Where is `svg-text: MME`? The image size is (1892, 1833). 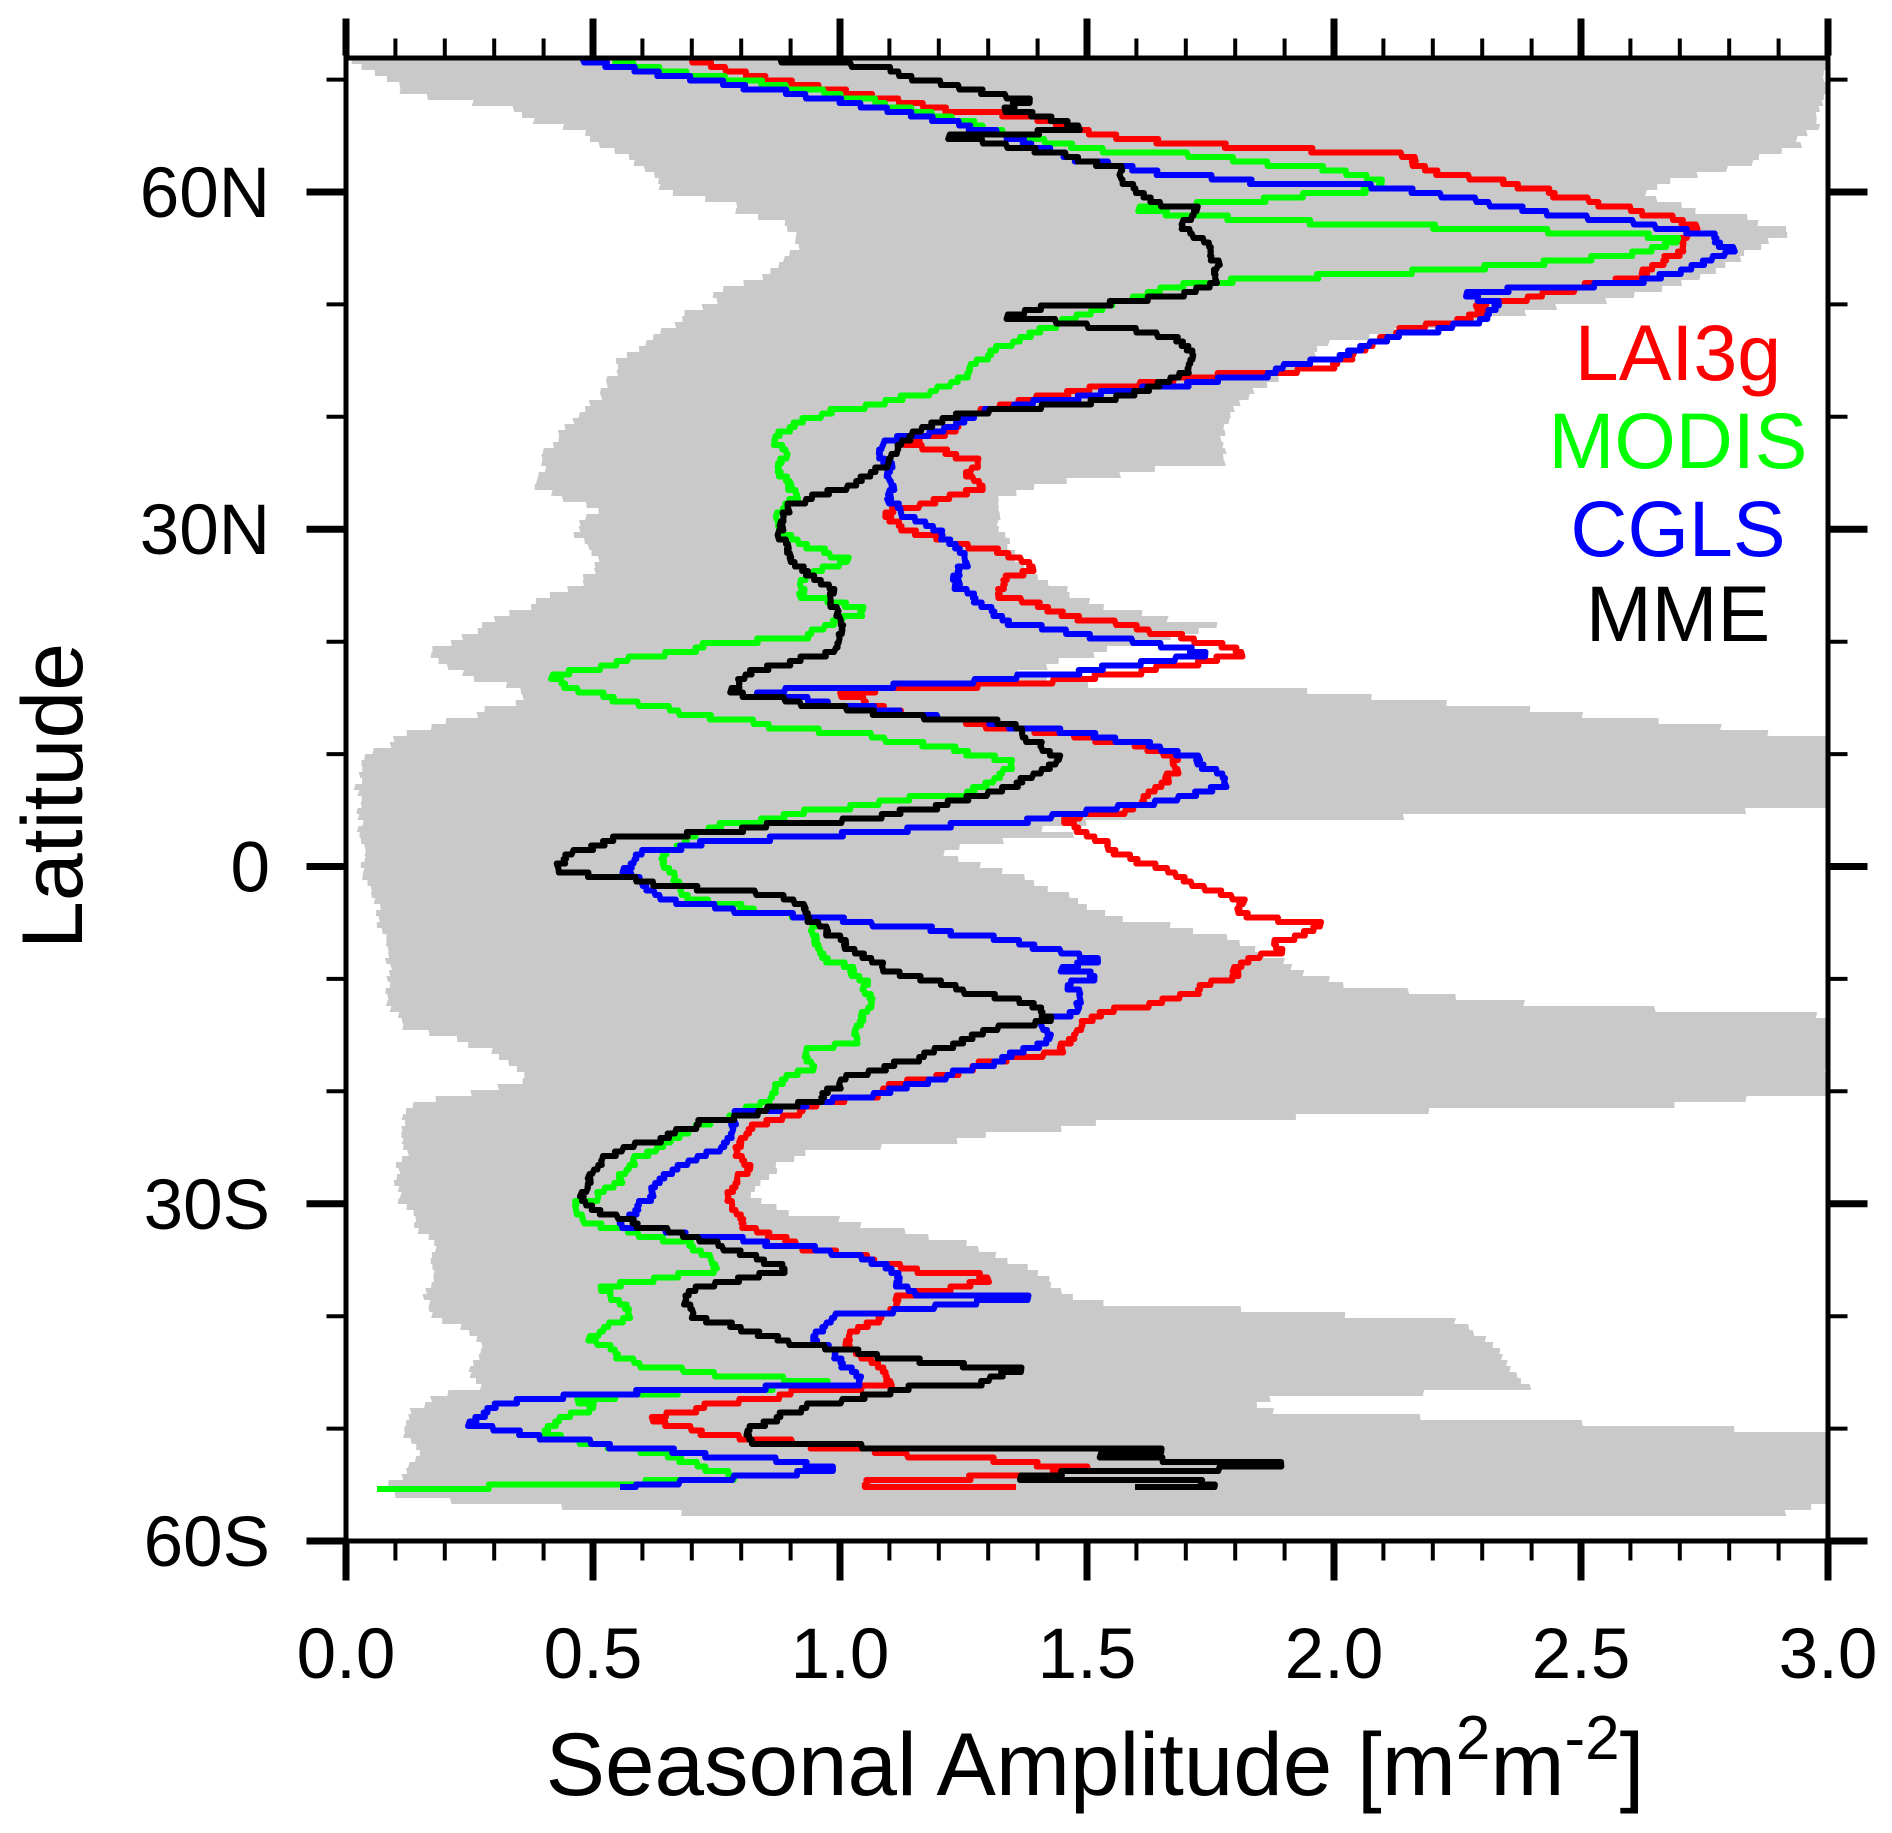
svg-text: MME is located at coordinates (1678, 613).